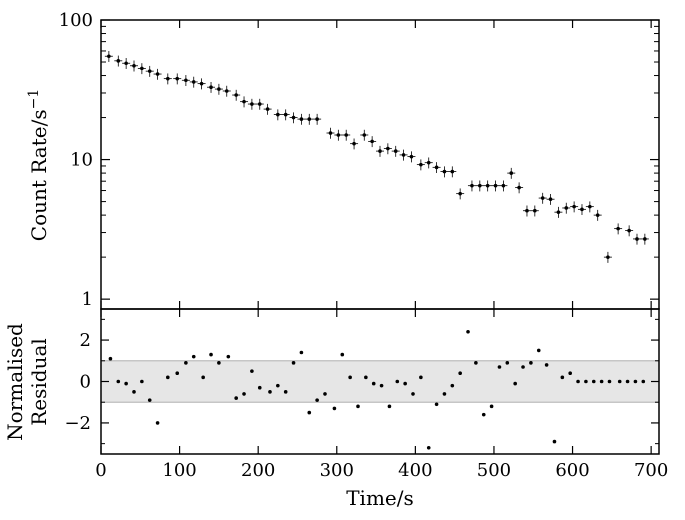  I want to click on x-tick-label: 300, so click(337, 470).